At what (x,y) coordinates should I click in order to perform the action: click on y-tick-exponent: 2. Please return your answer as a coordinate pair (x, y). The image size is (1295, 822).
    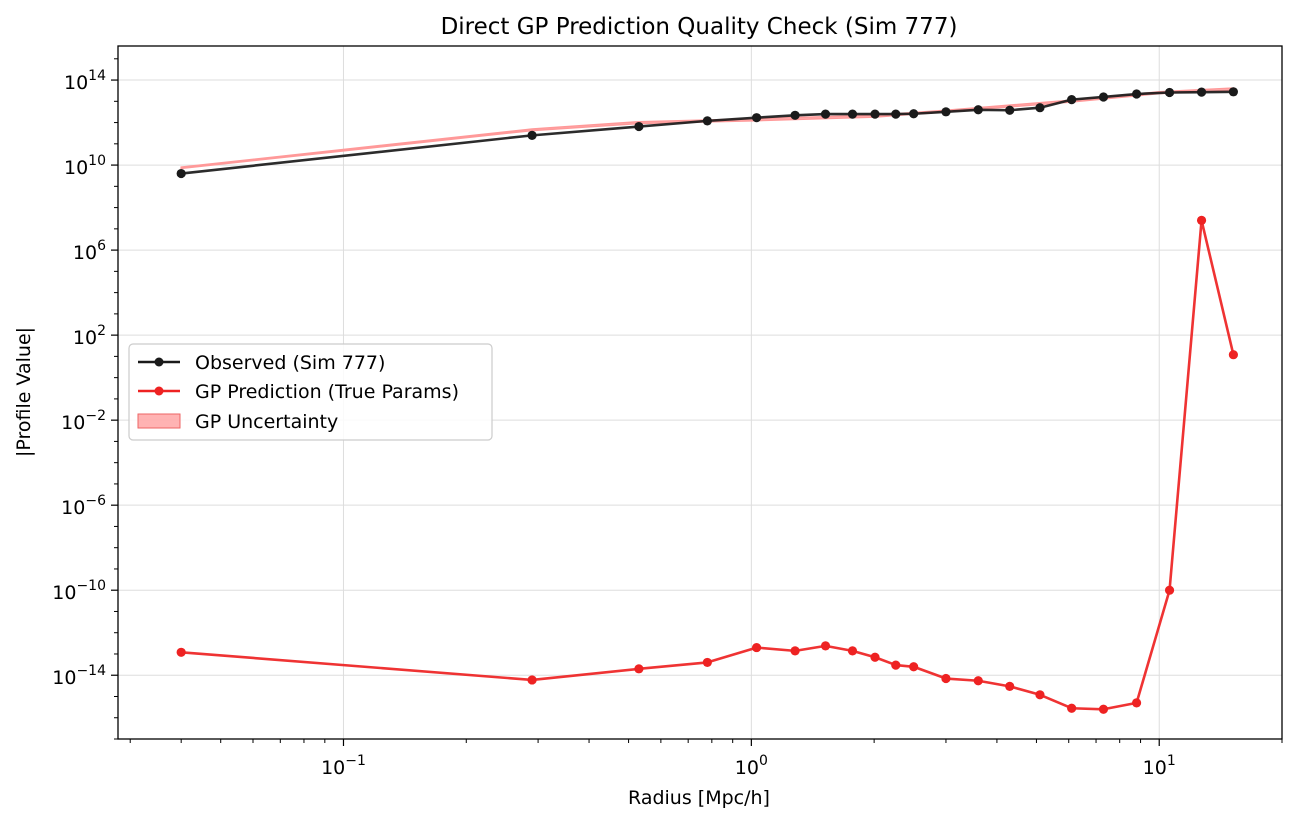
    Looking at the image, I should click on (101, 331).